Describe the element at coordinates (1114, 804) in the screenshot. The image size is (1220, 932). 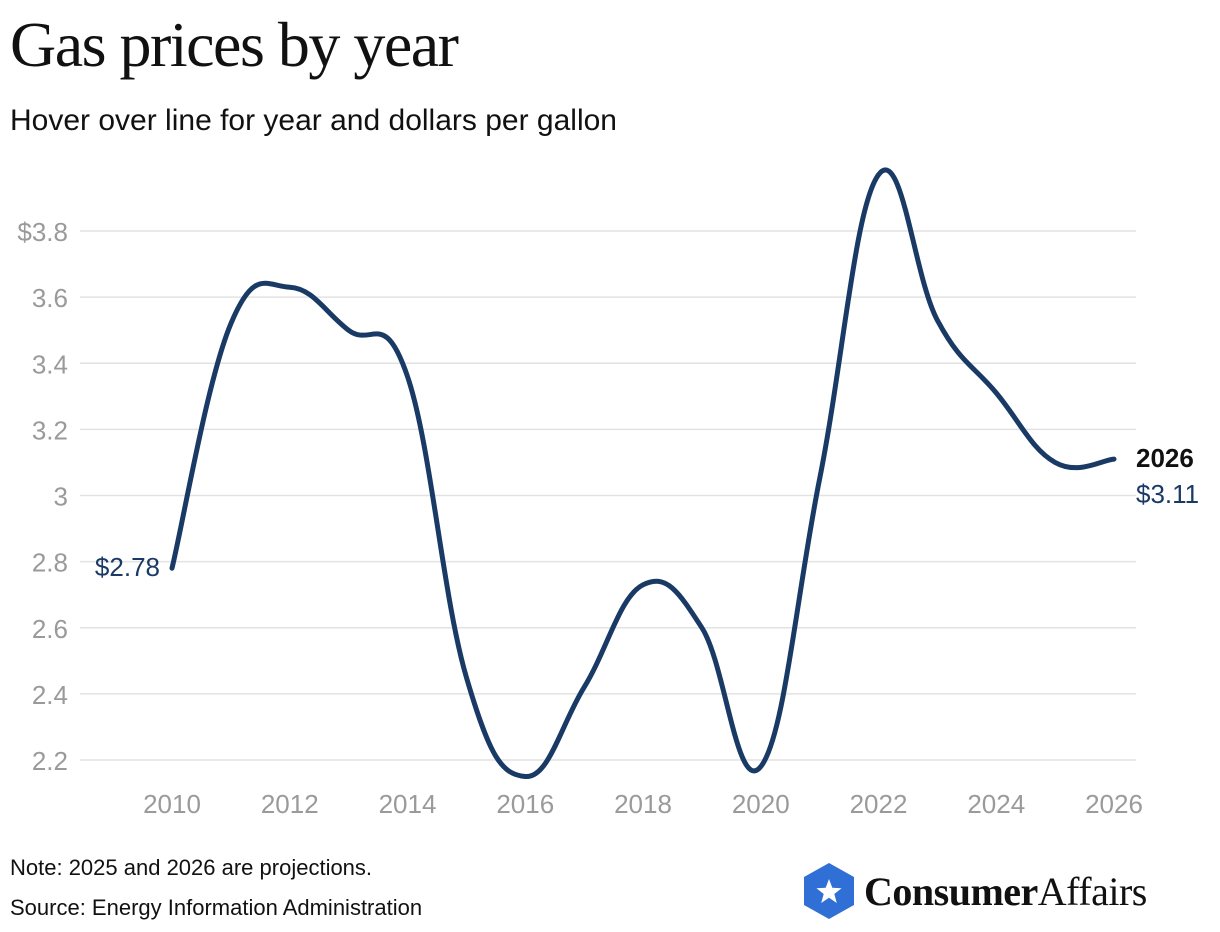
I see `x-tick-label: 2026` at that location.